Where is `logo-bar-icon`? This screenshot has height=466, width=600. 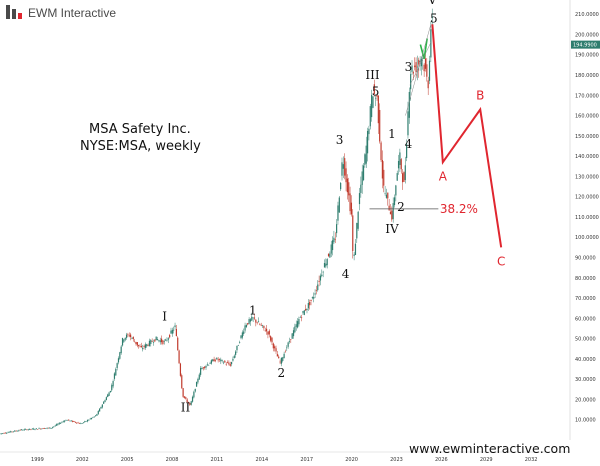
logo-bar-icon is located at coordinates (8, 12).